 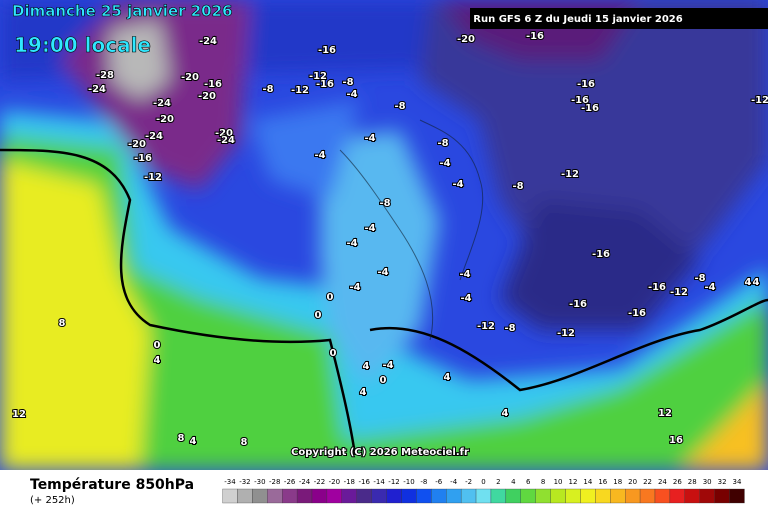 I want to click on legend-label: 8, so click(x=543, y=482).